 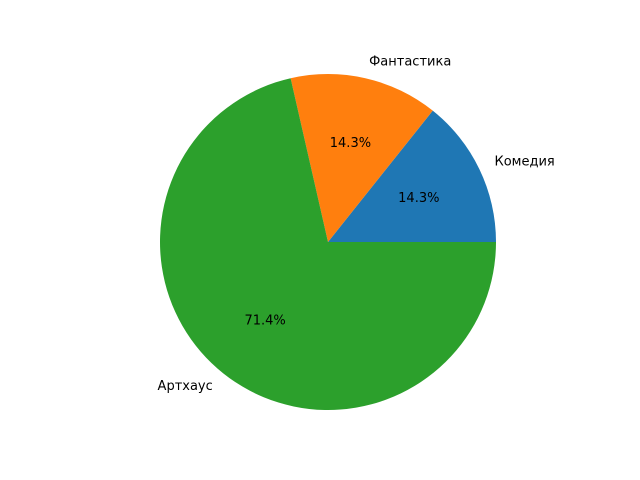 What do you see at coordinates (264, 320) in the screenshot?
I see `percent-label-2: 71.4%` at bounding box center [264, 320].